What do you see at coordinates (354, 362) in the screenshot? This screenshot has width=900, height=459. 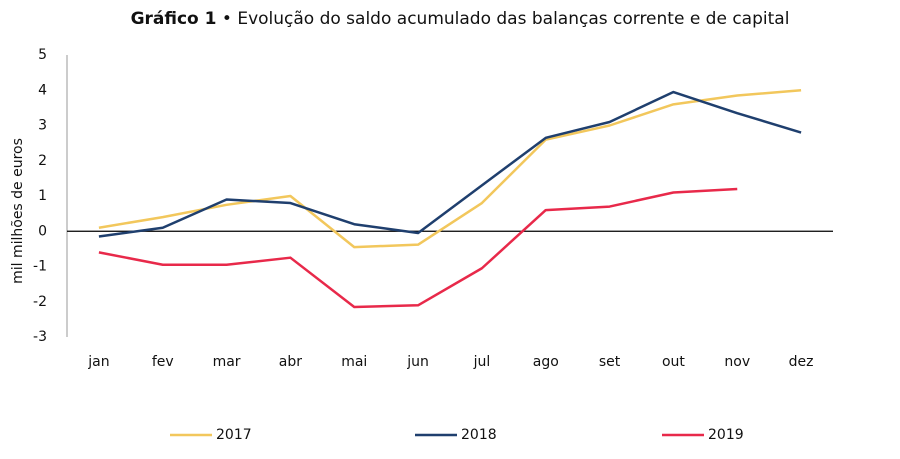 I see `x-tick-label: mai` at bounding box center [354, 362].